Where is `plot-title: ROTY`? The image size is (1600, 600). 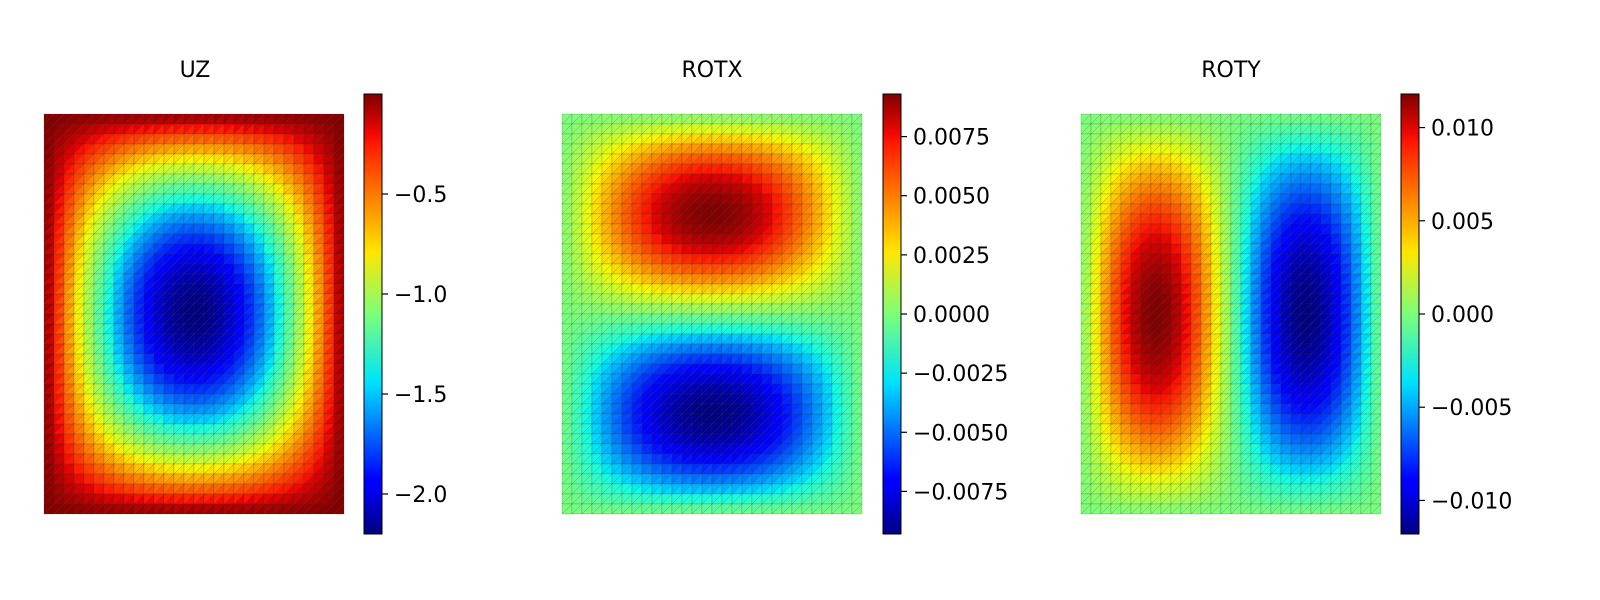
plot-title: ROTY is located at coordinates (1231, 70).